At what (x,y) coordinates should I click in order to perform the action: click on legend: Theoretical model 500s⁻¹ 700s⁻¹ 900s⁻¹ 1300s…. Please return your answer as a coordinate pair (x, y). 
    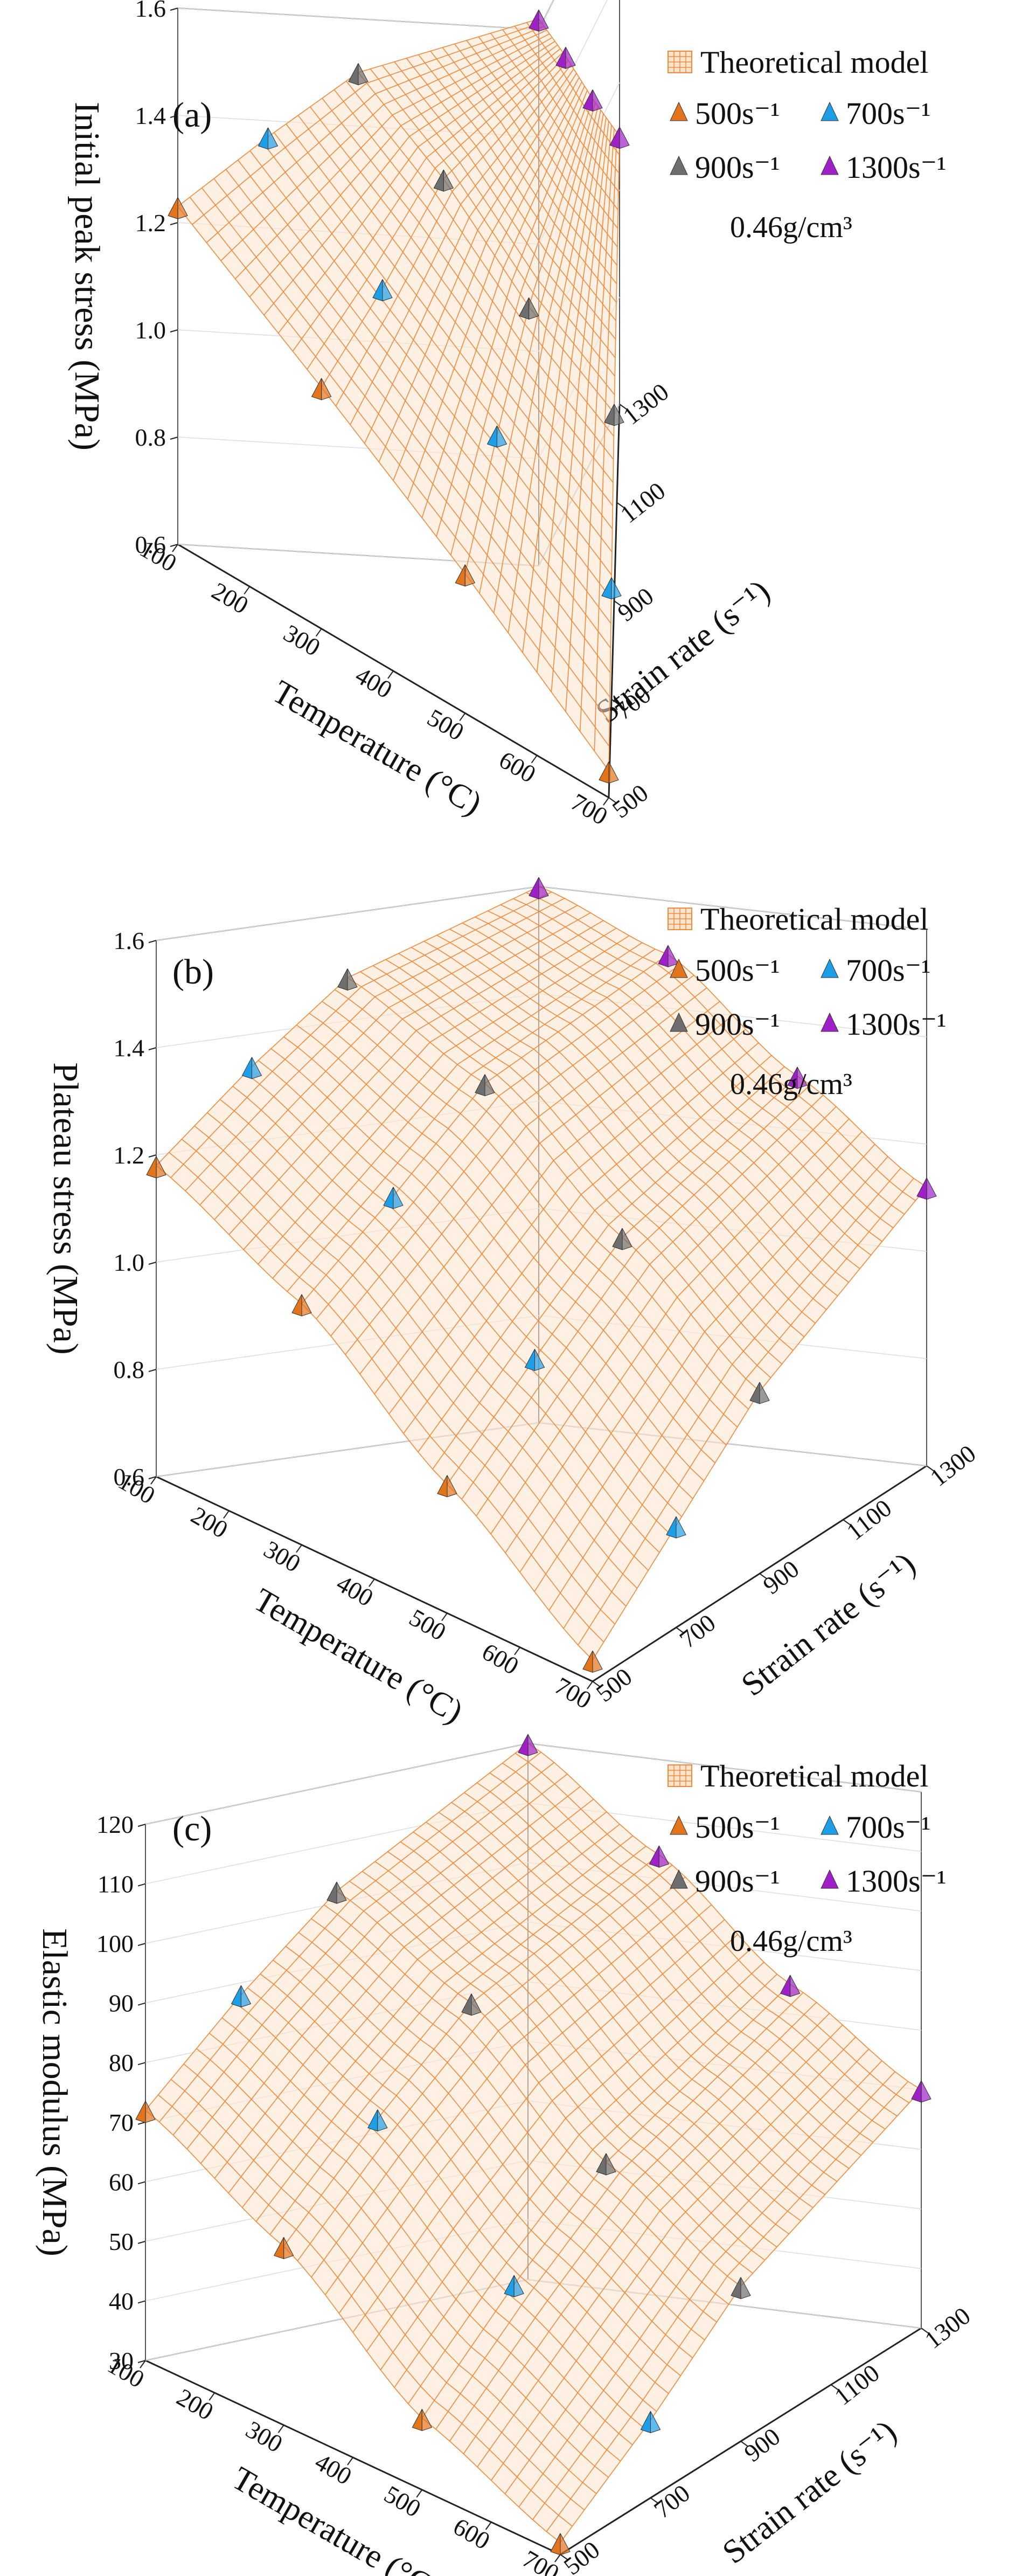
    Looking at the image, I should click on (808, 1002).